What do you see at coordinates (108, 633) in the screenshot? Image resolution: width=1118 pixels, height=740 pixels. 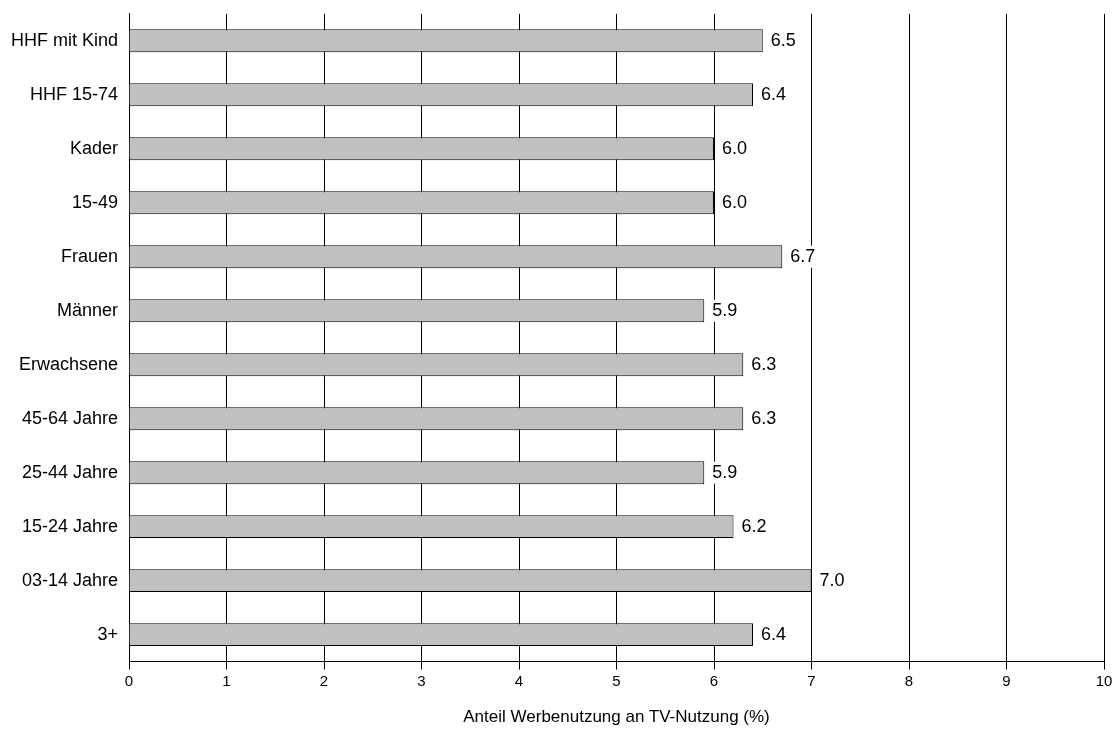 I see `y-tick-label: 3+` at bounding box center [108, 633].